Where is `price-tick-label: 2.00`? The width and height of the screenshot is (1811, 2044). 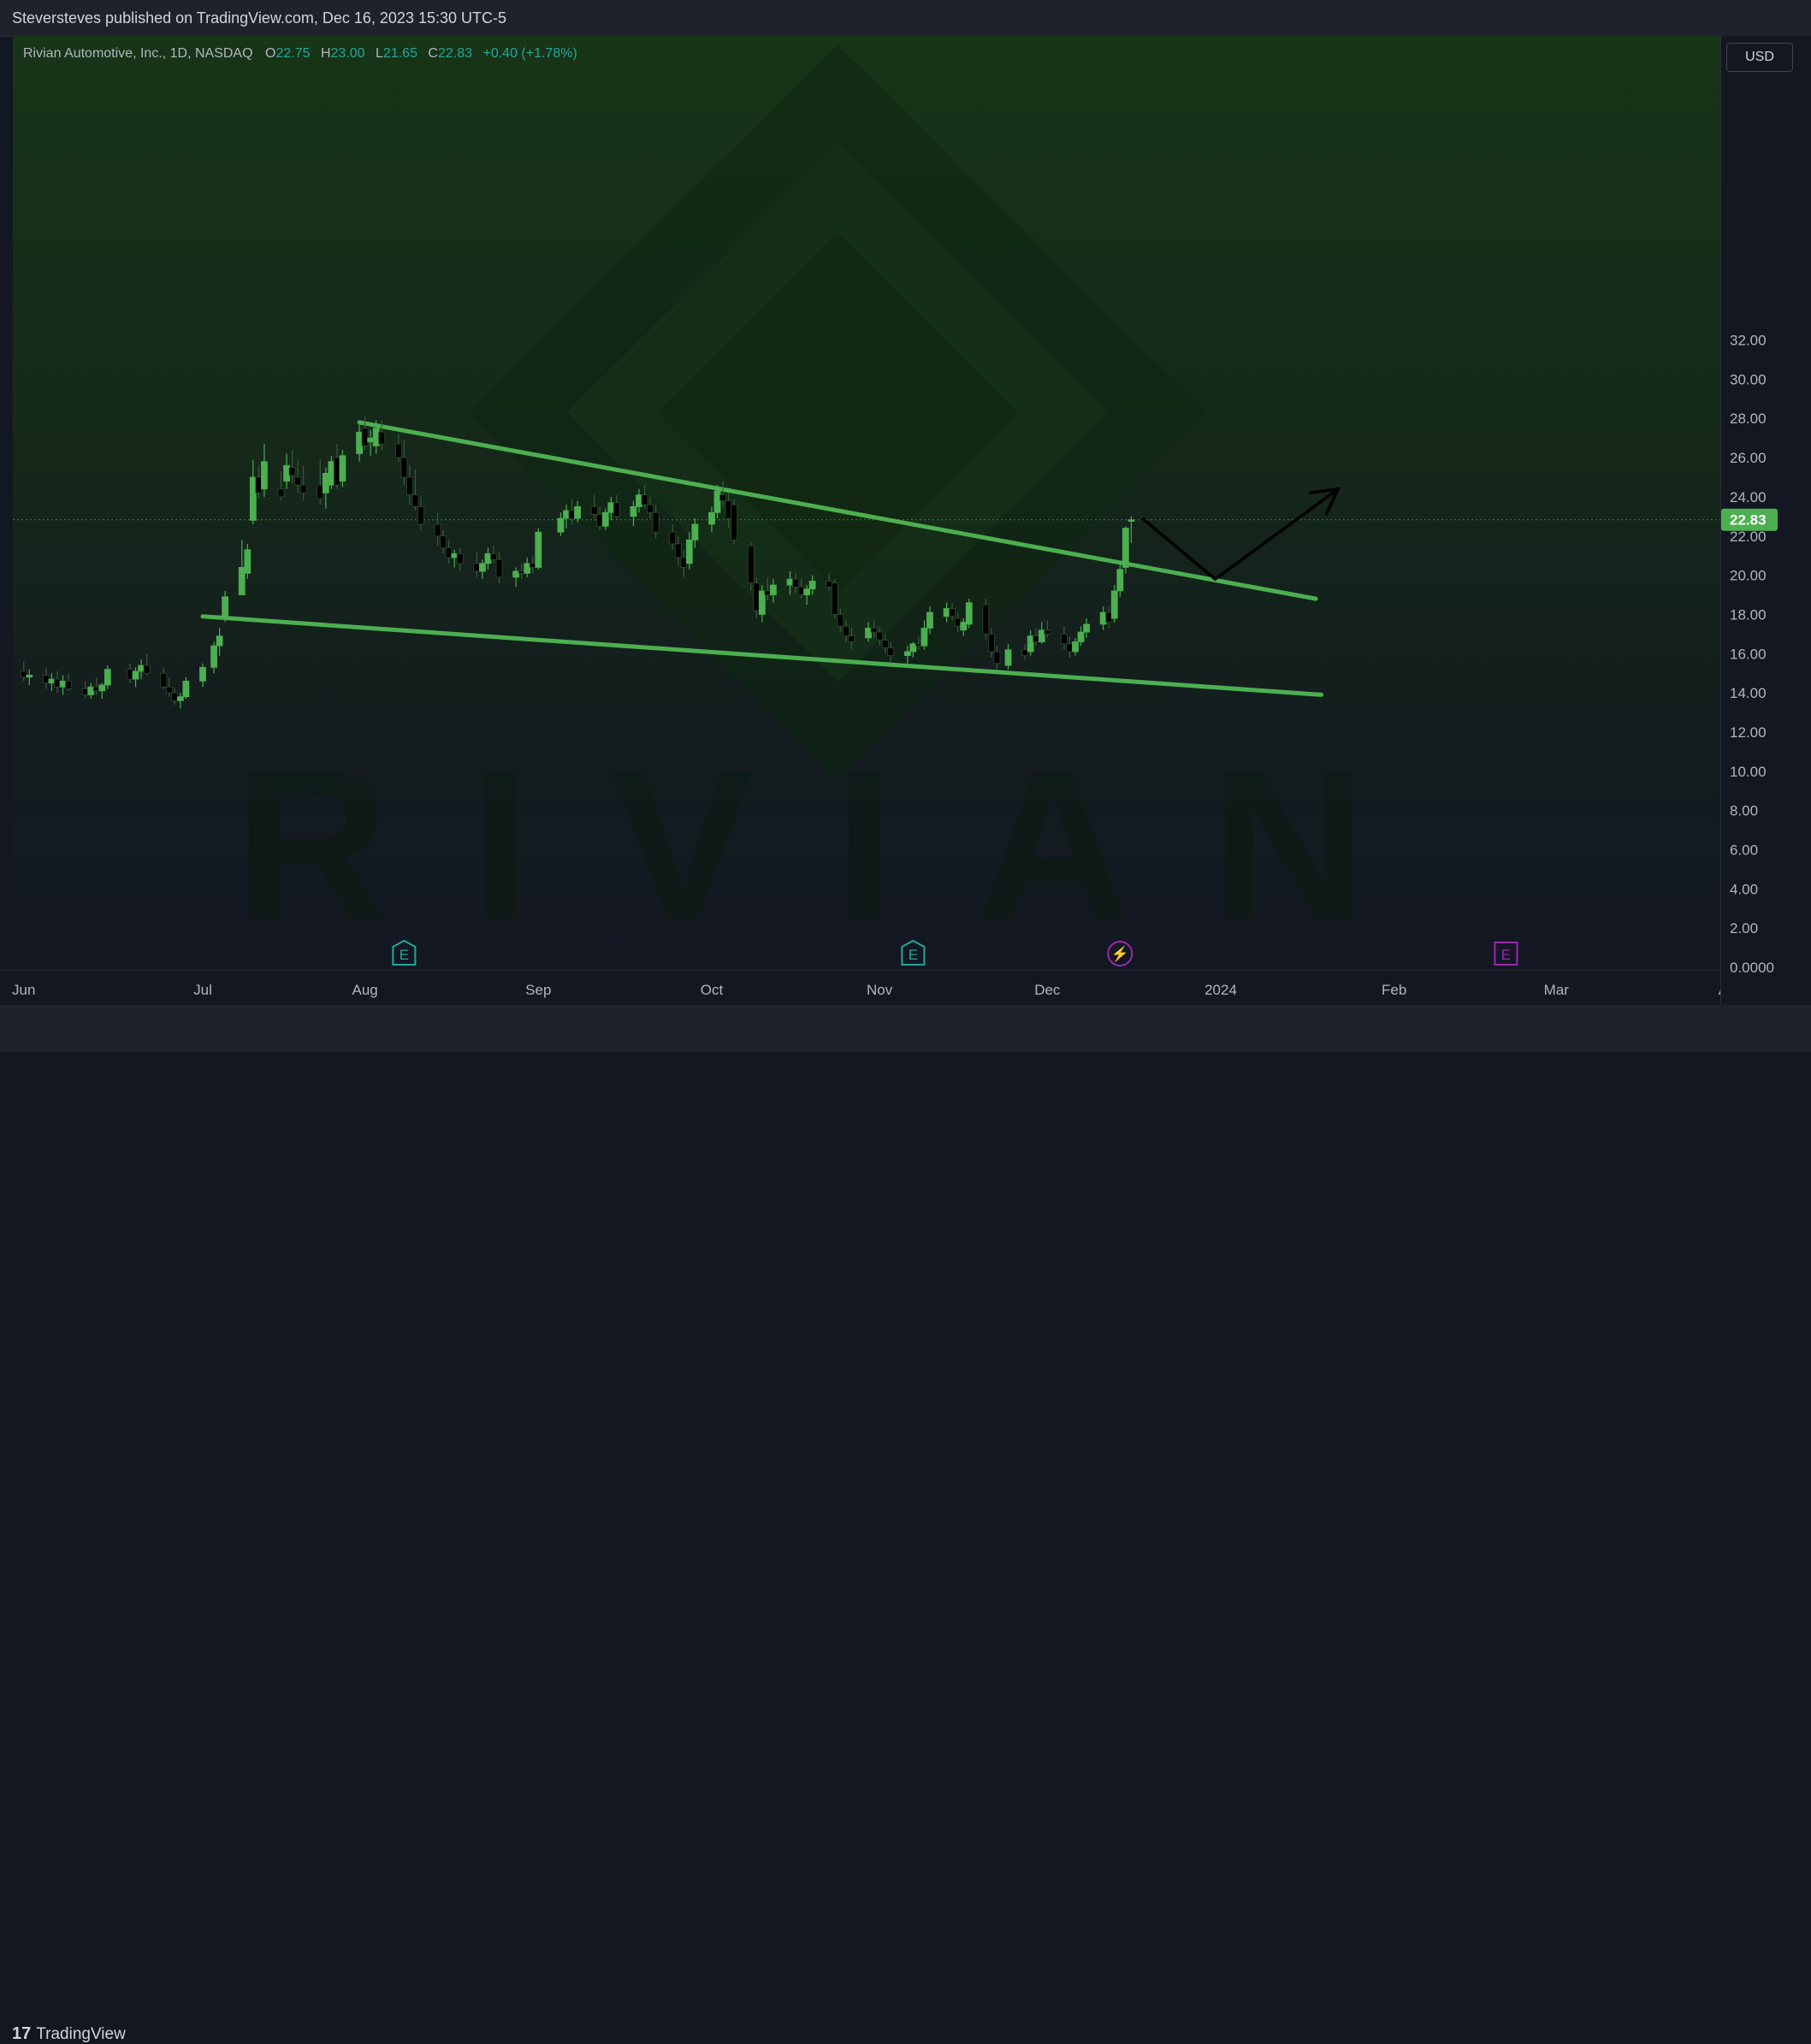 price-tick-label: 2.00 is located at coordinates (1744, 928).